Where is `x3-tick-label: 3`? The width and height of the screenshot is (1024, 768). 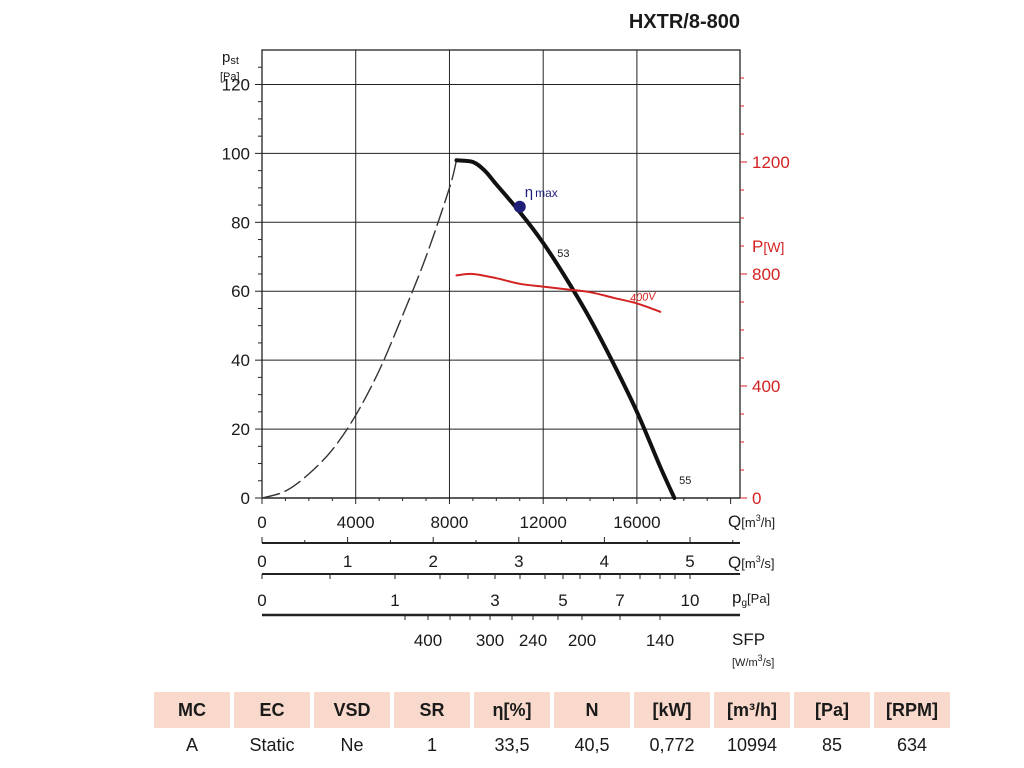
x3-tick-label: 3 is located at coordinates (494, 600).